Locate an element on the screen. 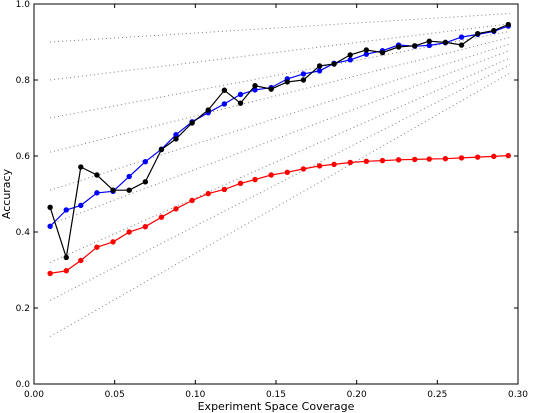  y-tick-label: 0.6 is located at coordinates (23, 157).